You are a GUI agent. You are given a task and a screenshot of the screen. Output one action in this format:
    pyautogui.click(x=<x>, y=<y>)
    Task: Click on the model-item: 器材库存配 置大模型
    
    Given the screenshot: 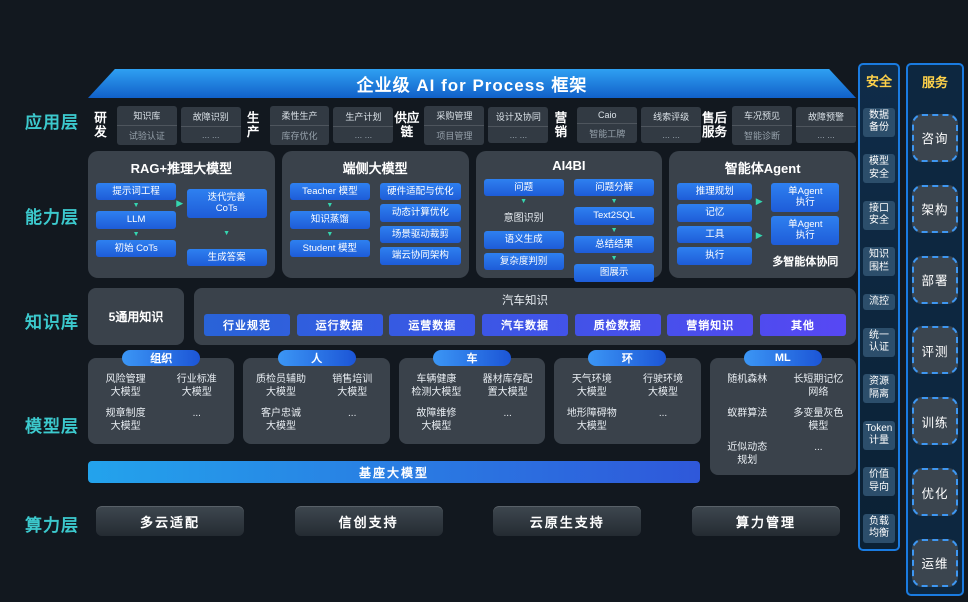 What is the action you would take?
    pyautogui.click(x=507, y=386)
    